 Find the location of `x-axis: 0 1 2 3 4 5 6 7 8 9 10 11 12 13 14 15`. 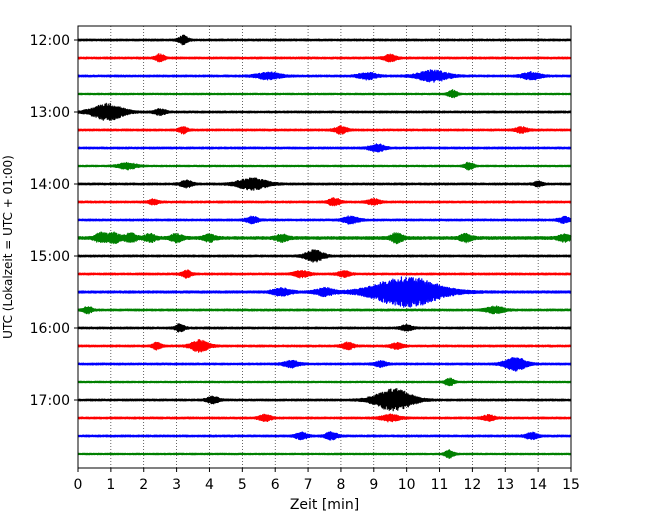

x-axis: 0 1 2 3 4 5 6 7 8 9 10 11 12 13 14 15 is located at coordinates (327, 480).